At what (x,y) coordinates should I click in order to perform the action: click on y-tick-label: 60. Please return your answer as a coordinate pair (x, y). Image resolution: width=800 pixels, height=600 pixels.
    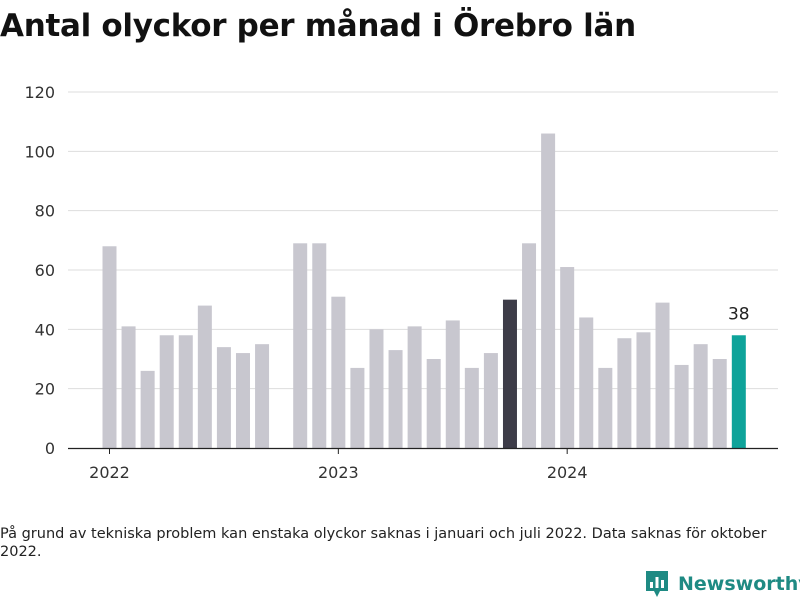
    Looking at the image, I should click on (45, 270).